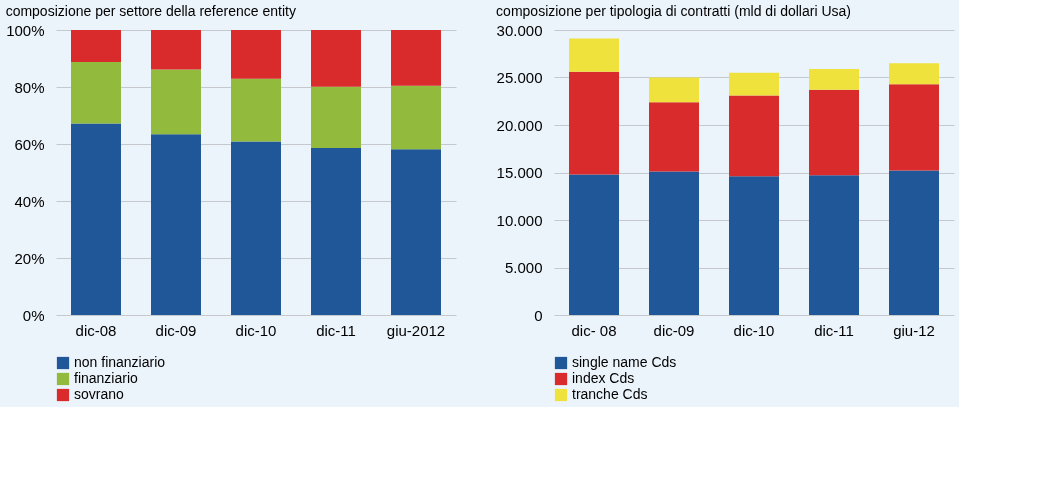  What do you see at coordinates (914, 330) in the screenshot?
I see `x-tick-label: giu-12` at bounding box center [914, 330].